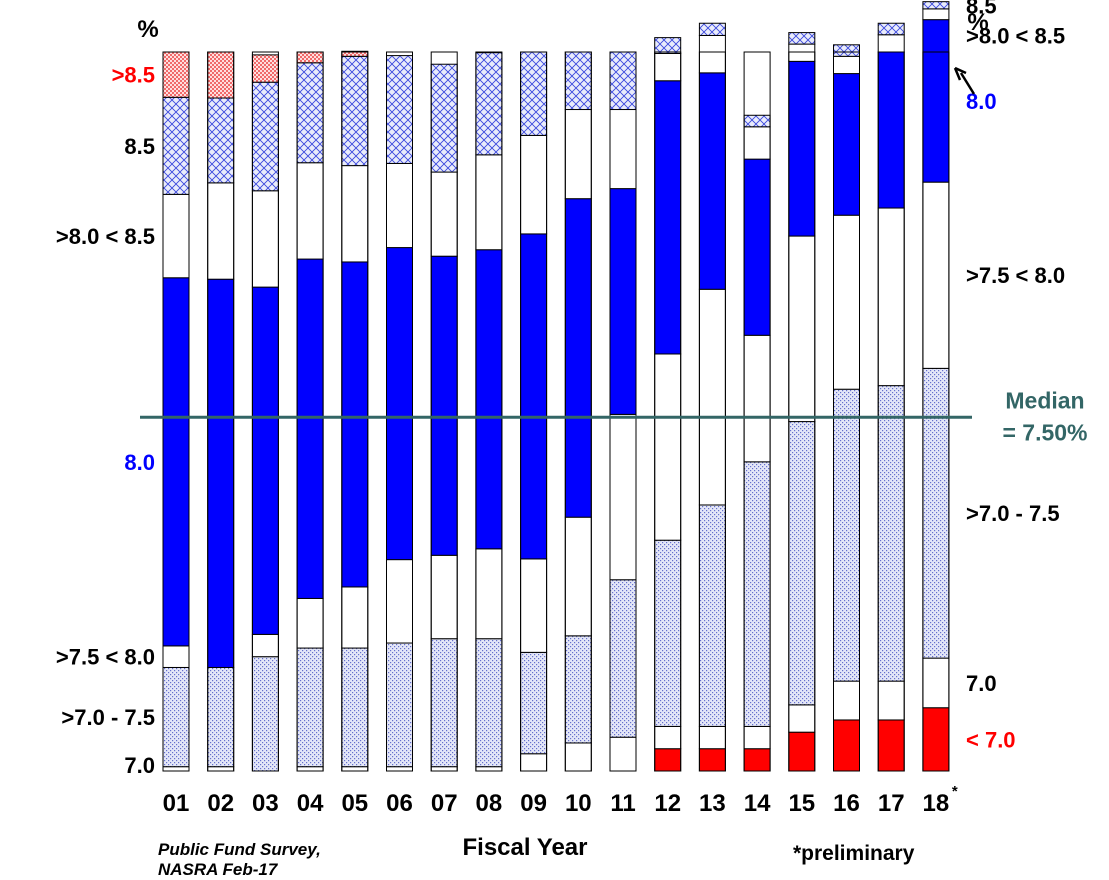 This screenshot has height=880, width=1109. Describe the element at coordinates (991, 739) in the screenshot. I see `right-band-label: < 7.0` at that location.